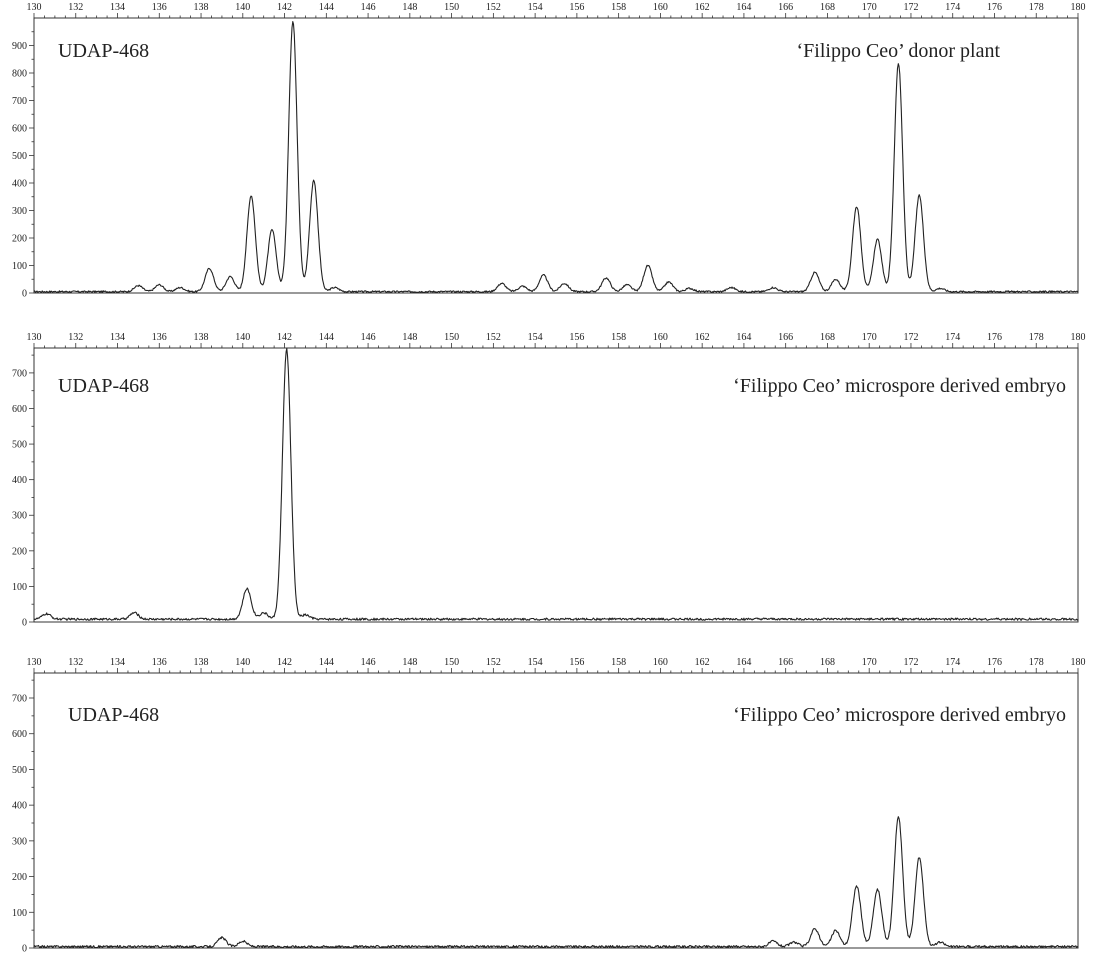 Image resolution: width=1094 pixels, height=954 pixels. Describe the element at coordinates (556, 882) in the screenshot. I see `signal-trace` at that location.